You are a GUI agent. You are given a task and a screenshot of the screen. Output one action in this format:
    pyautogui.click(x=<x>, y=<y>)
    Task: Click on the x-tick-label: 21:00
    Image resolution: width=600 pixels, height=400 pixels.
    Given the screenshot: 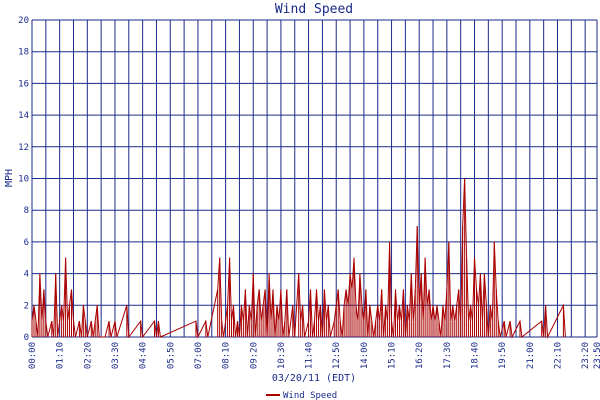 What is the action you would take?
    pyautogui.click(x=531, y=355)
    